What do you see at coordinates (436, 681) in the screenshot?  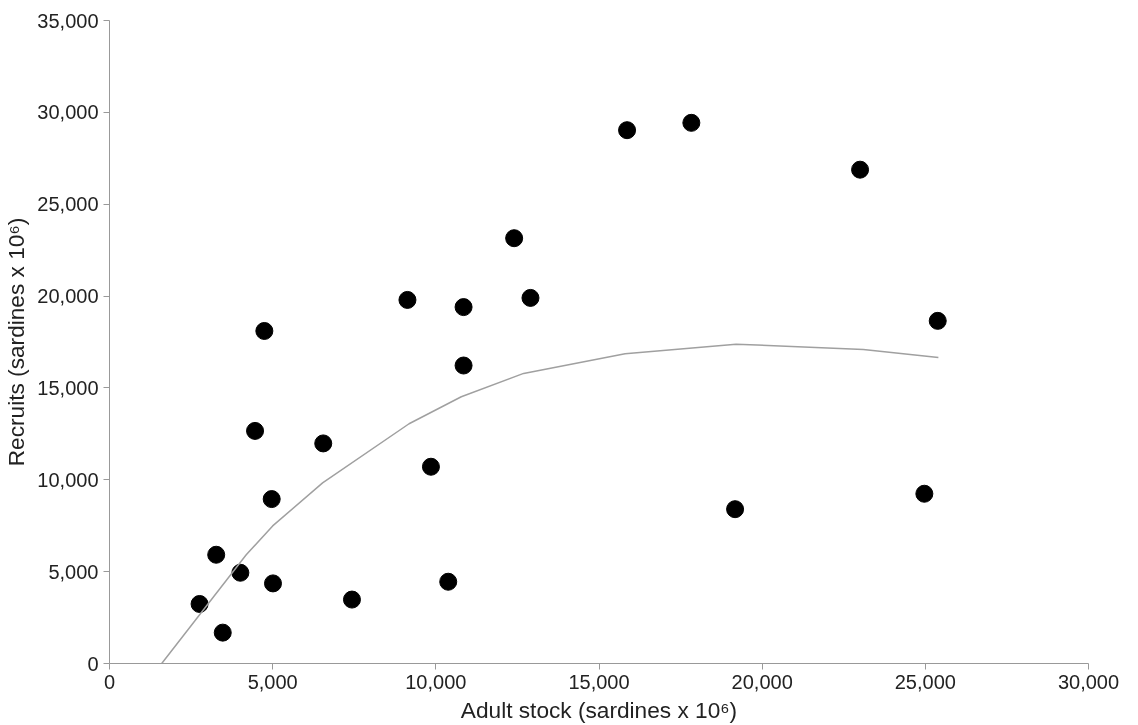 I see `x-tick-label: 10,000` at bounding box center [436, 681].